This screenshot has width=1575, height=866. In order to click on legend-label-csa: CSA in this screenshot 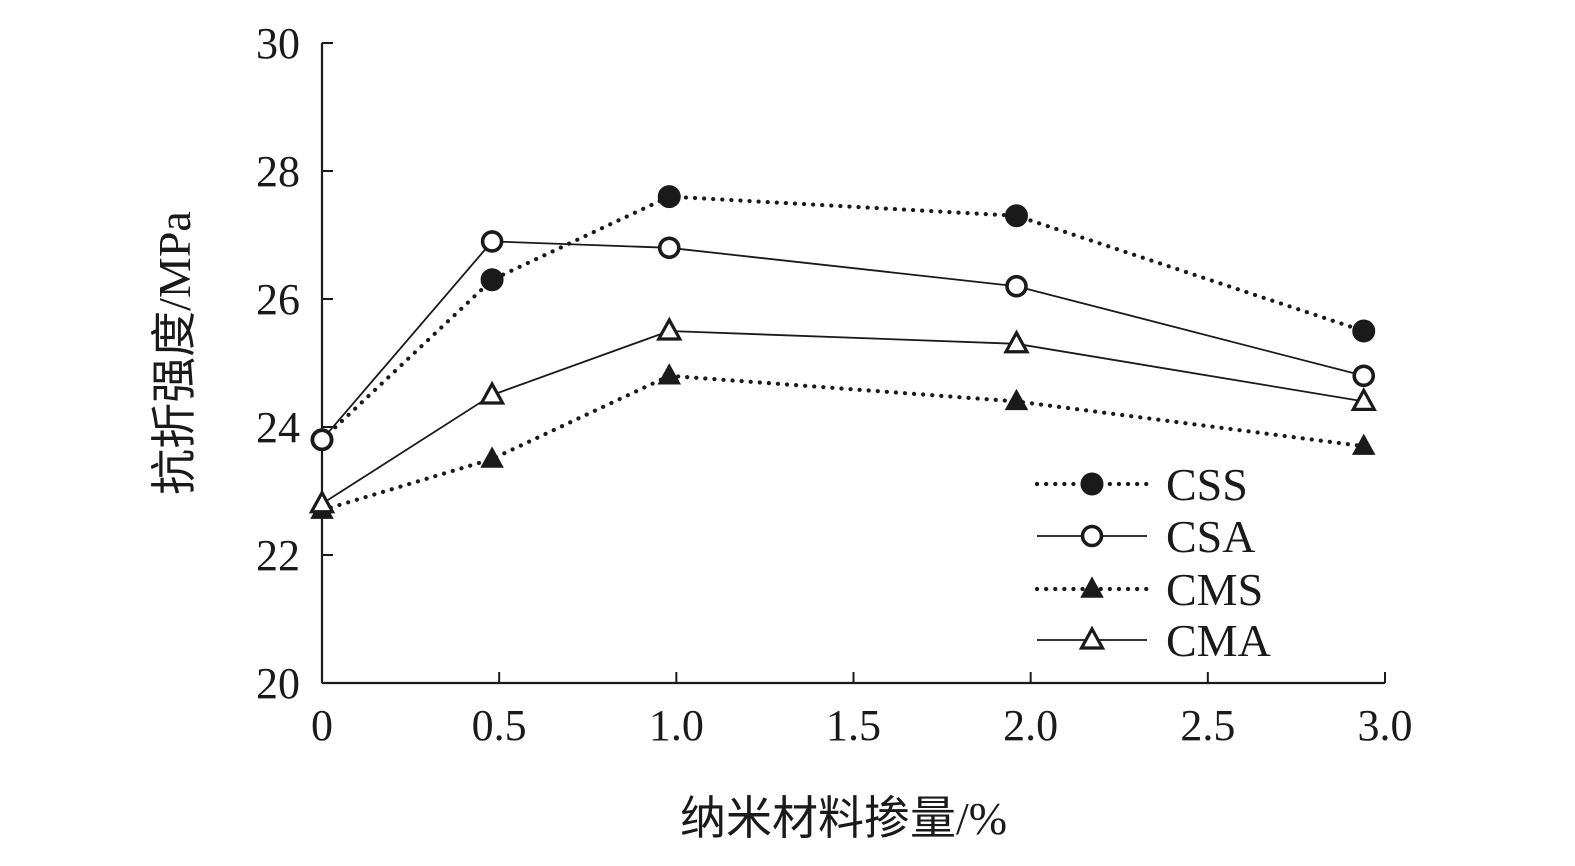, I will do `click(1210, 536)`.